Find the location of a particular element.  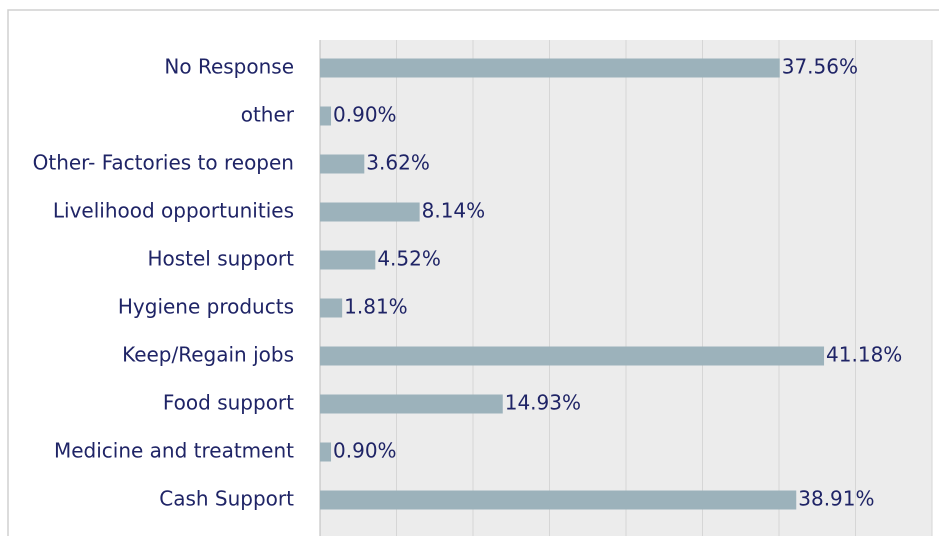

y-tick-label: Hostel support is located at coordinates (220, 259).